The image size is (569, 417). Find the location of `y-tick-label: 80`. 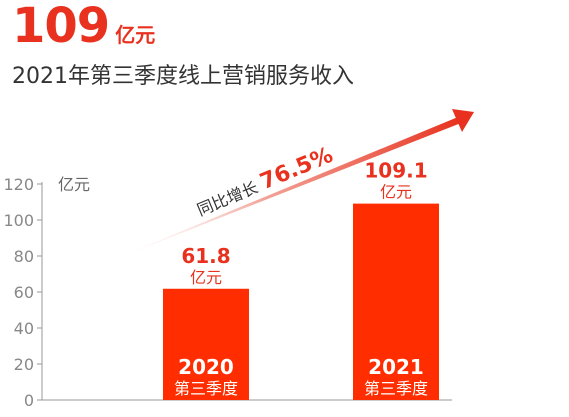

y-tick-label: 80 is located at coordinates (24, 256).